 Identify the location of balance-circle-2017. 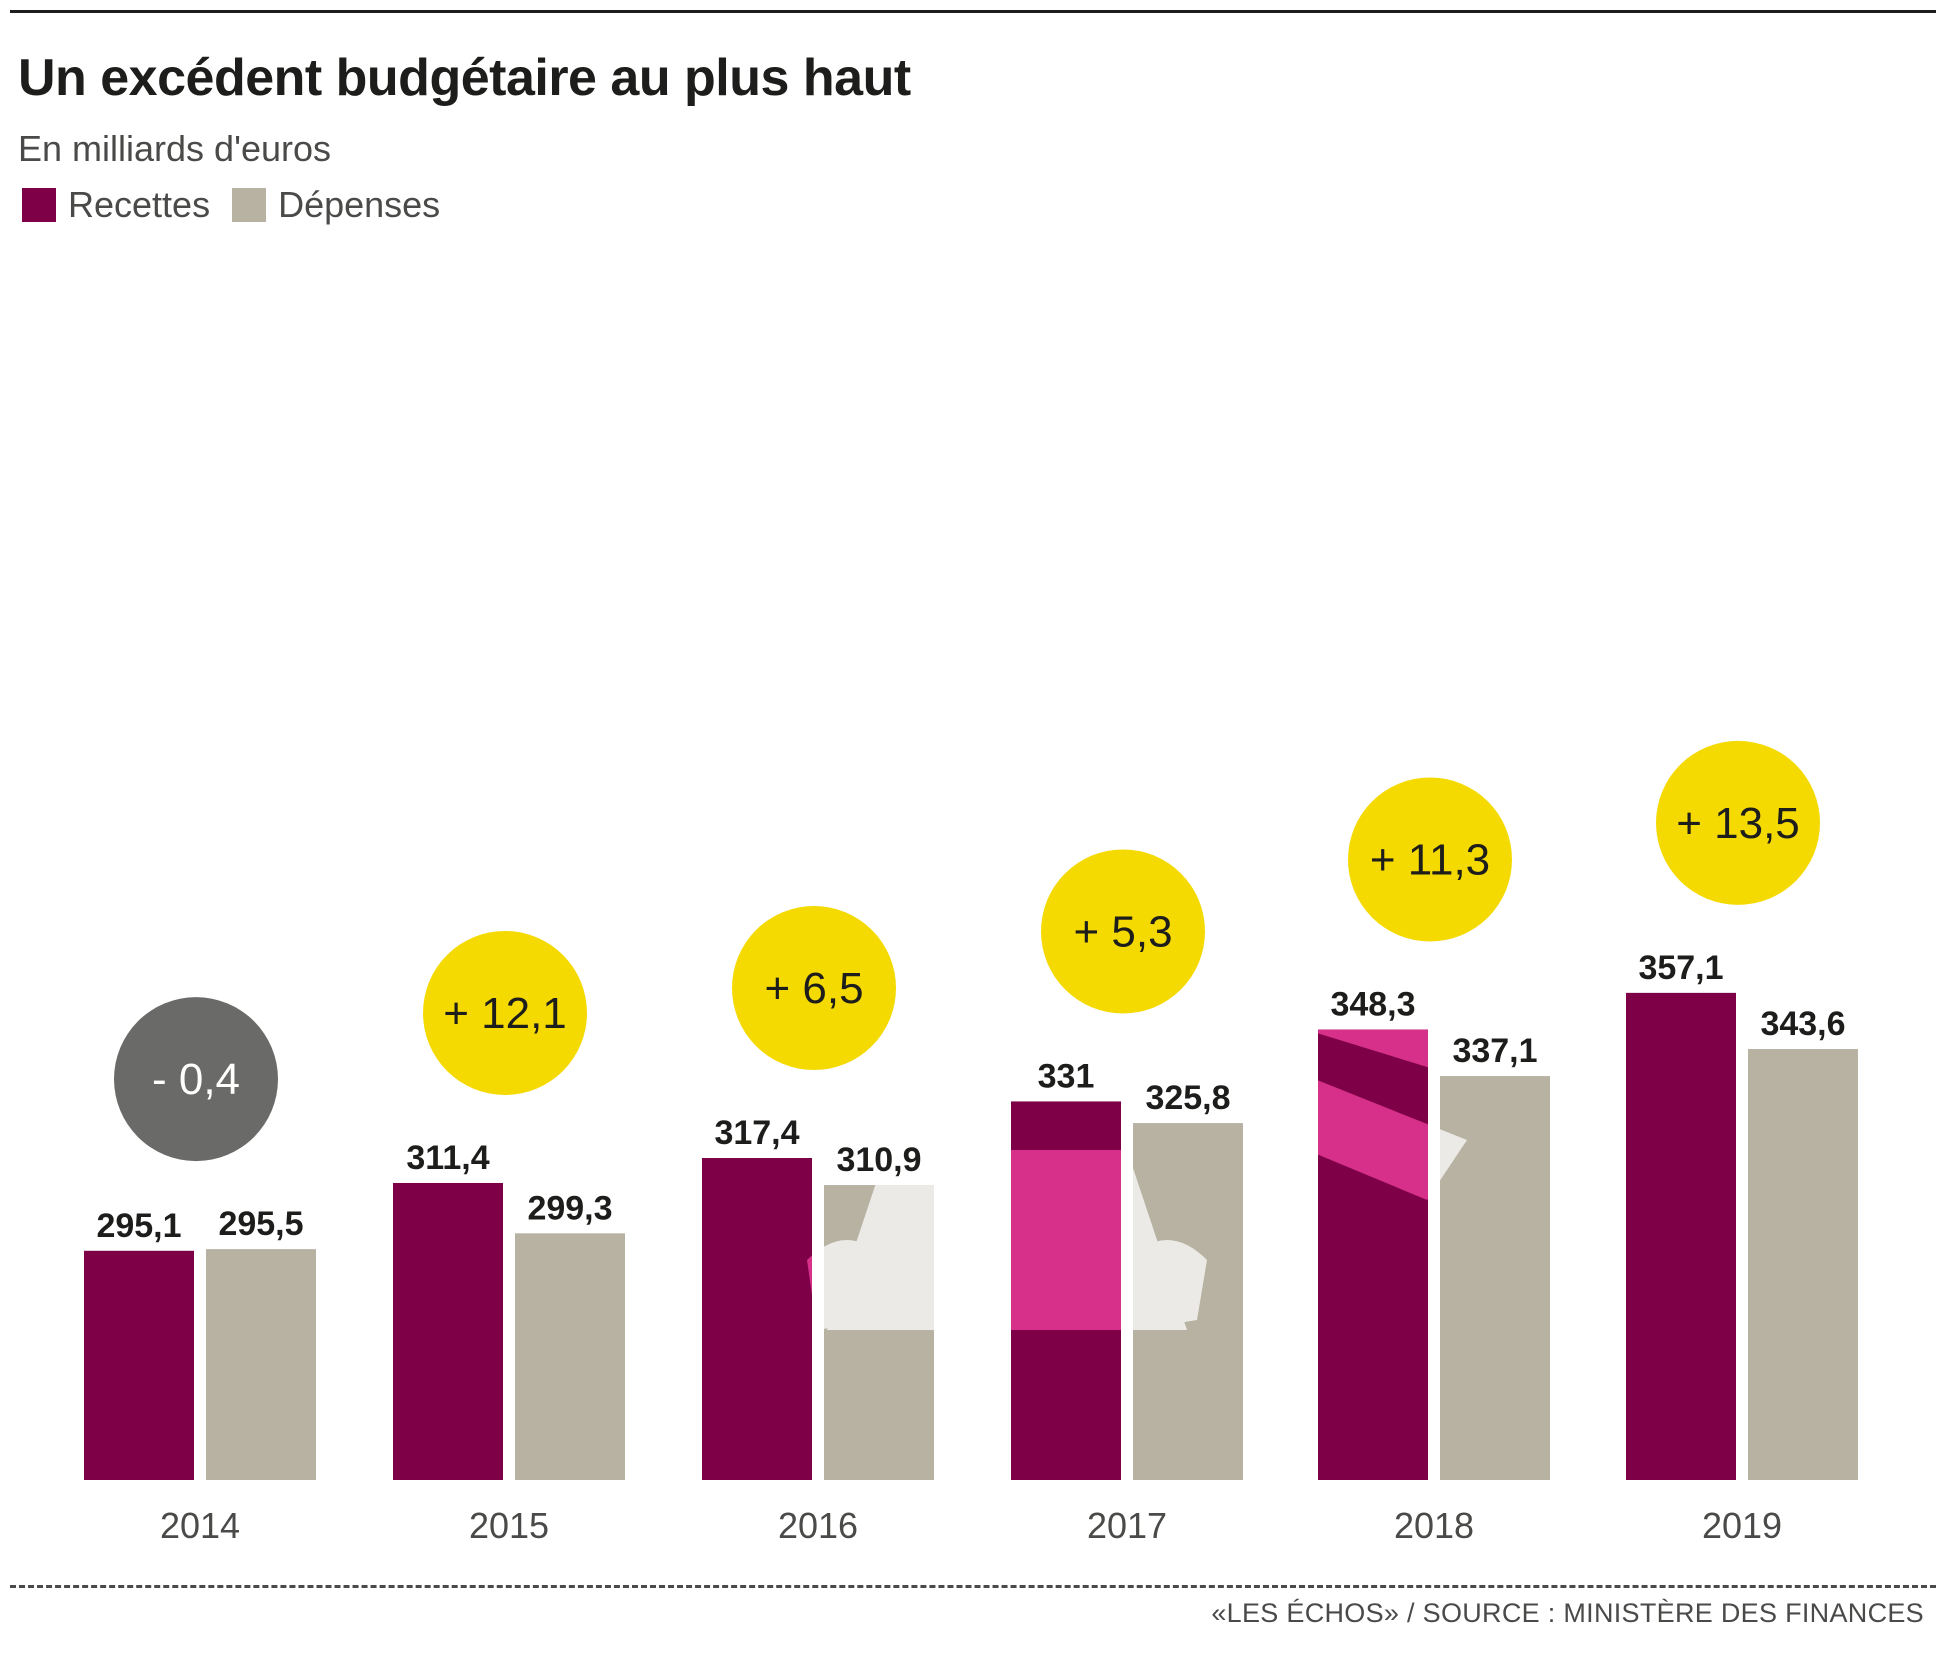
(1123, 931).